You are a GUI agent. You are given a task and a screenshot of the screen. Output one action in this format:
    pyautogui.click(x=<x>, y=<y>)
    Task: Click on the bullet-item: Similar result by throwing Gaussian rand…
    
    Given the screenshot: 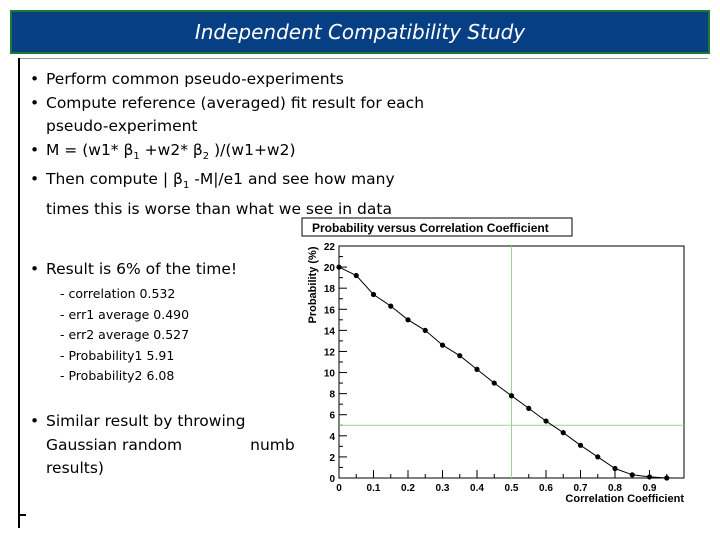 What is the action you would take?
    pyautogui.click(x=162, y=445)
    